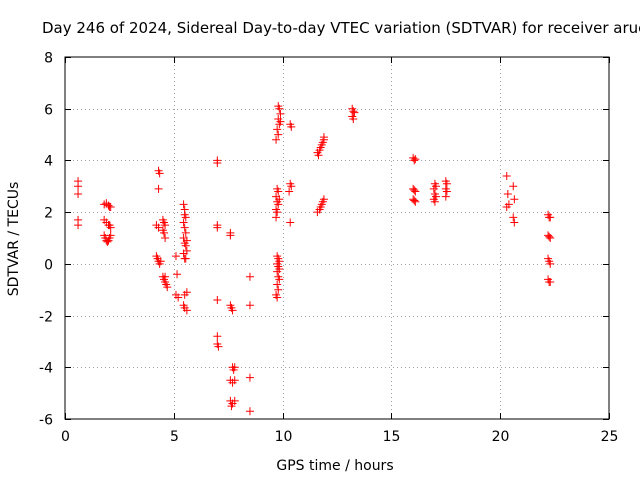 Image resolution: width=640 pixels, height=480 pixels. Describe the element at coordinates (174, 437) in the screenshot. I see `x-tick-label: 5` at that location.